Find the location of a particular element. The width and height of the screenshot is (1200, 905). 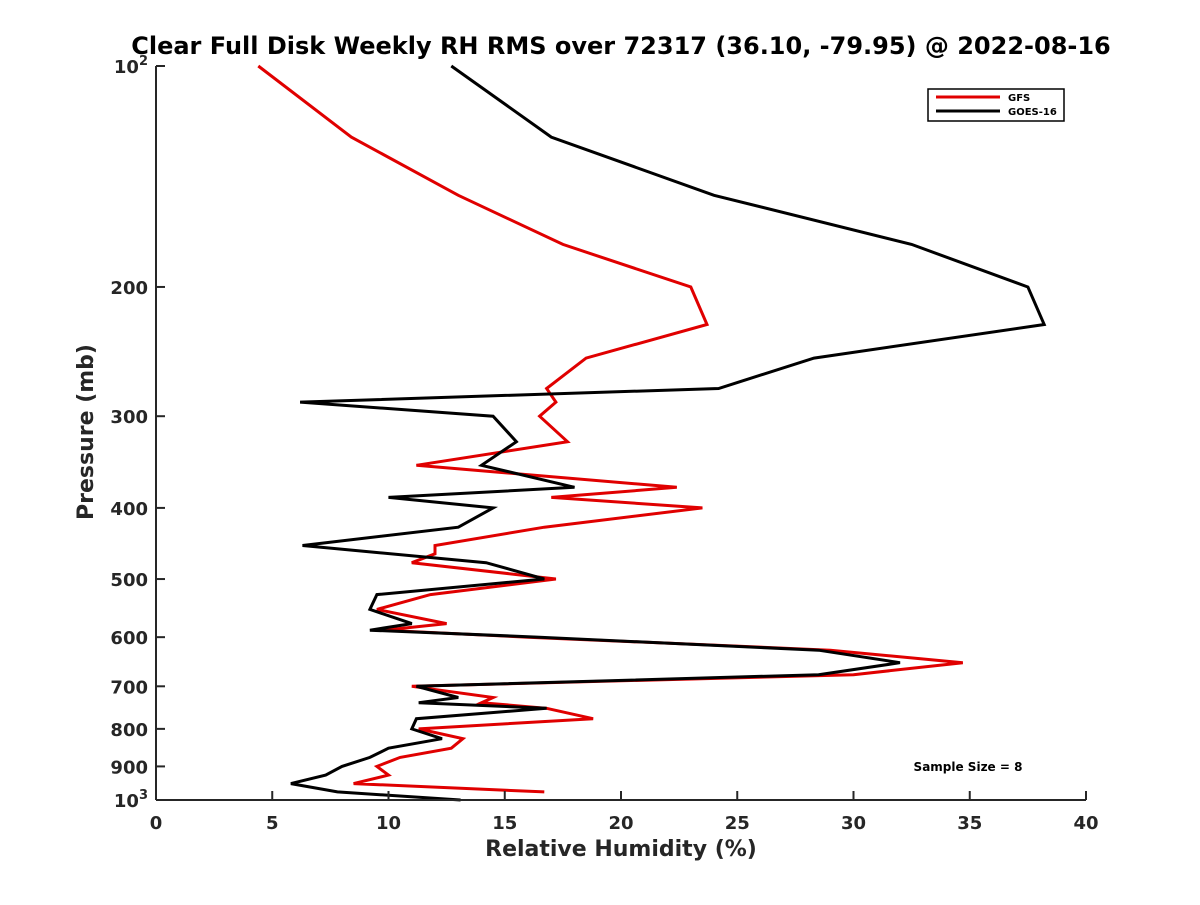

x-tick-label: 40 is located at coordinates (1085, 823).